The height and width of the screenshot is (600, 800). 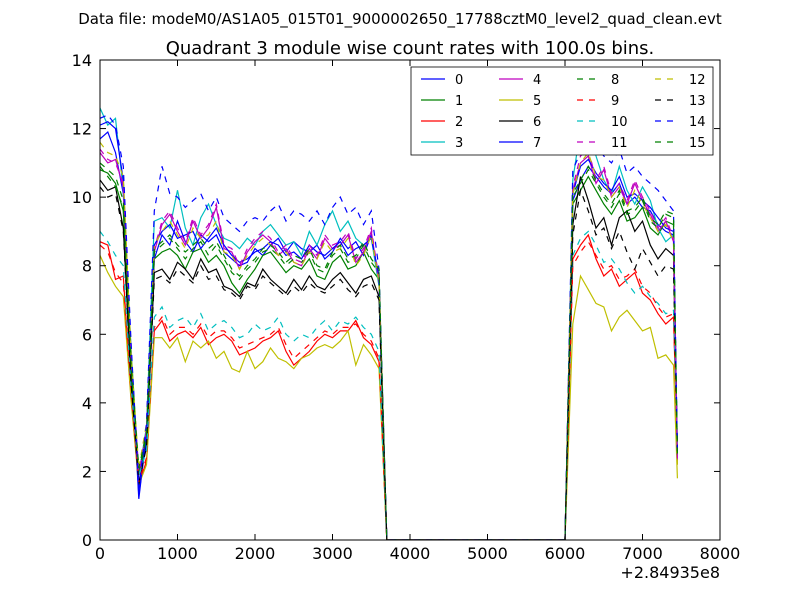 I want to click on y-tick-label: 6, so click(x=87, y=334).